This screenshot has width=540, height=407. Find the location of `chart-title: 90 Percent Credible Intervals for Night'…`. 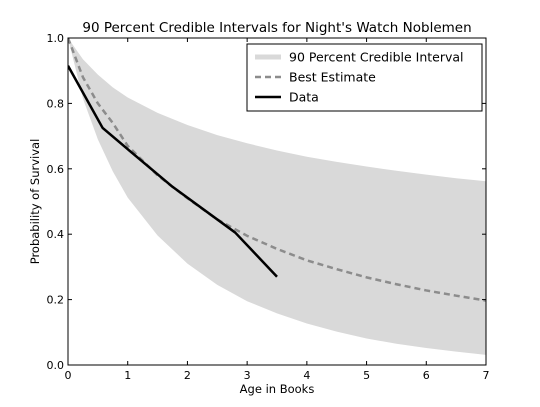

chart-title: 90 Percent Credible Intervals for Night'… is located at coordinates (276, 28).